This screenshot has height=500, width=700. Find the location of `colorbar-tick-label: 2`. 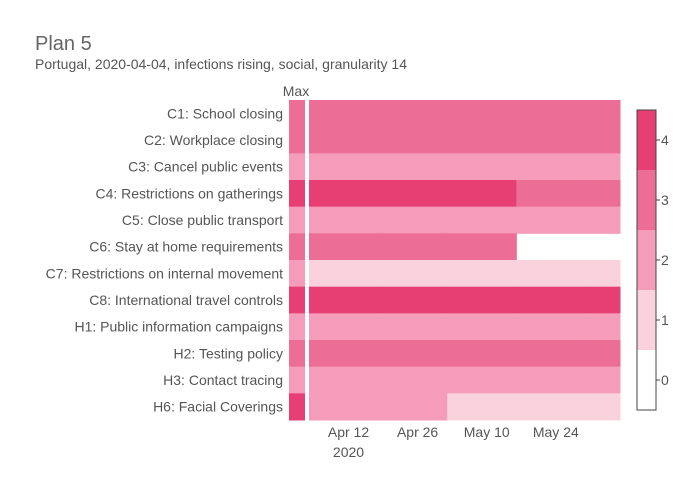

colorbar-tick-label: 2 is located at coordinates (665, 260).